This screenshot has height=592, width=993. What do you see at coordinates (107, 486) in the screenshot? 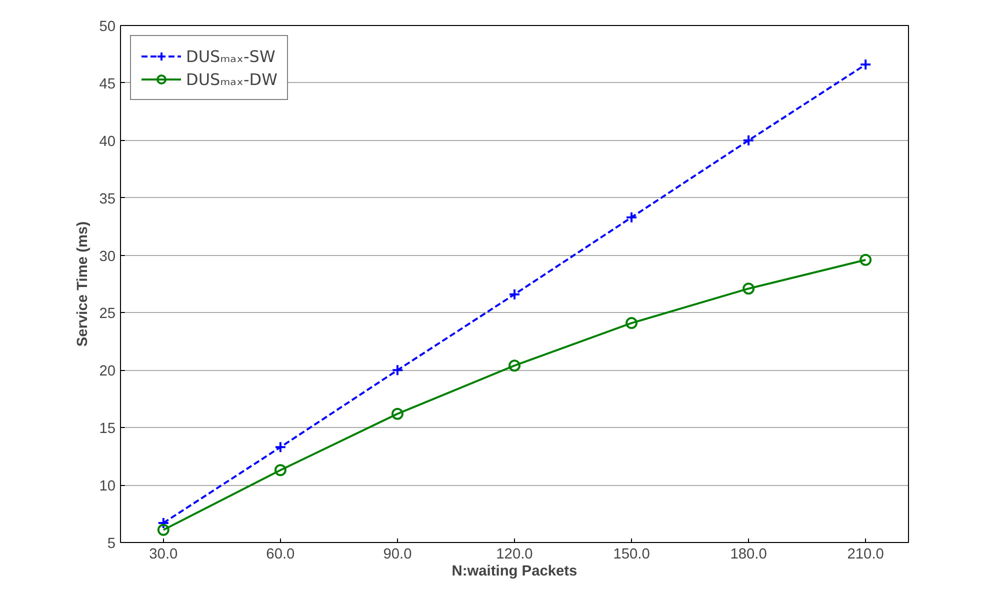
I see `y-tick-label: 10` at bounding box center [107, 486].